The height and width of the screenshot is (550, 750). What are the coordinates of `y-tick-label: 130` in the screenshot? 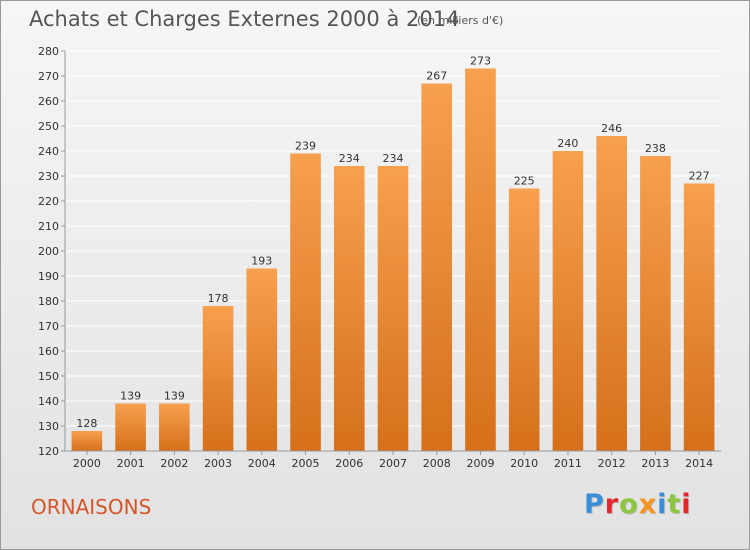 It's located at (48, 426).